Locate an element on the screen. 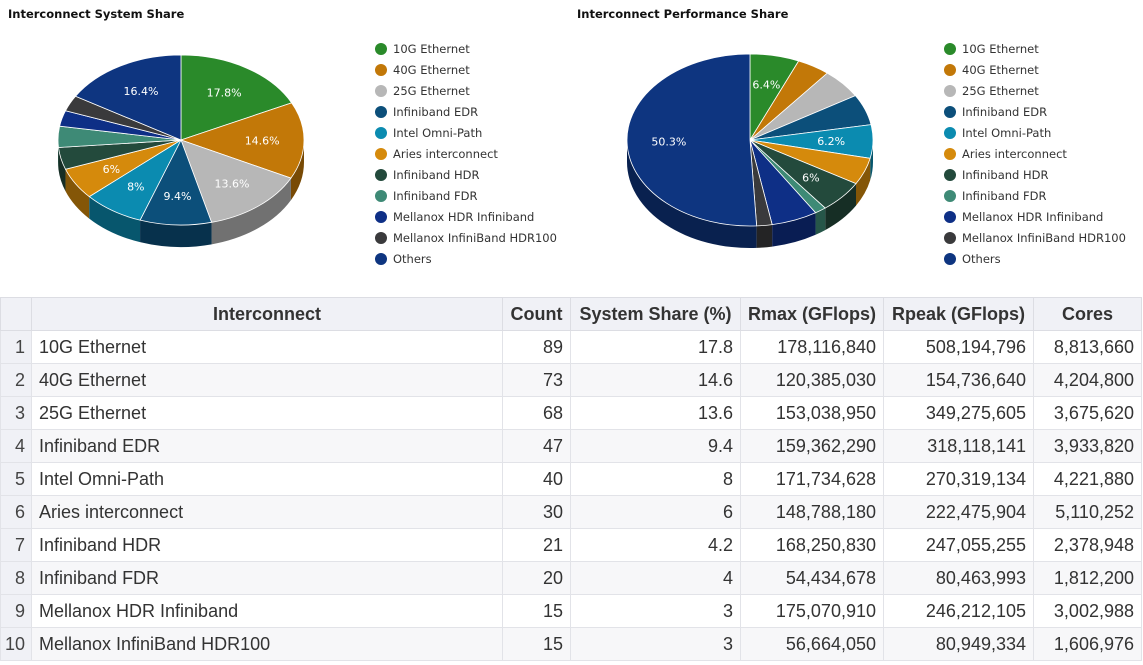 This screenshot has height=665, width=1143. legend-label: 40G Ethernet is located at coordinates (1000, 69).